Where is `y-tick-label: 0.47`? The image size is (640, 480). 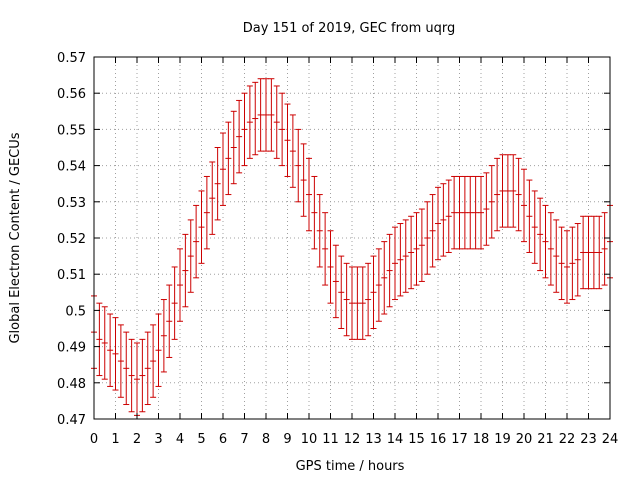 y-tick-label: 0.47 is located at coordinates (71, 420).